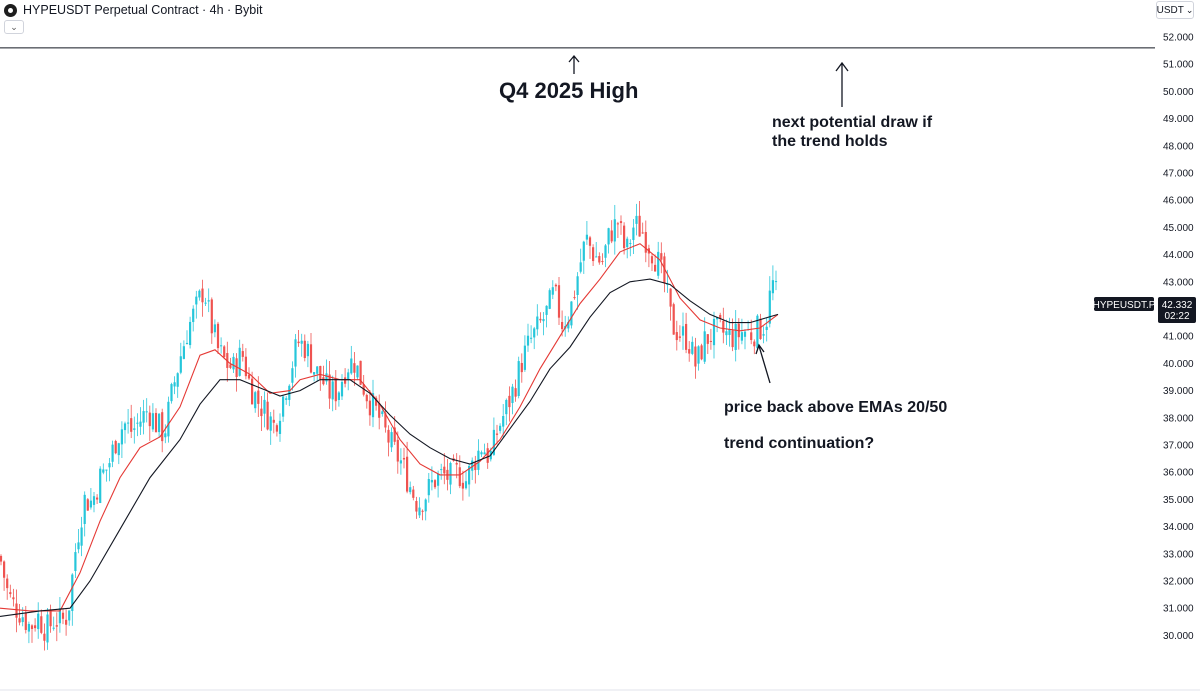 The image size is (1200, 694). What do you see at coordinates (133, 10) in the screenshot?
I see `chart-header: HYPEUSDT Perpetual Contract · 4h · Bybit` at bounding box center [133, 10].